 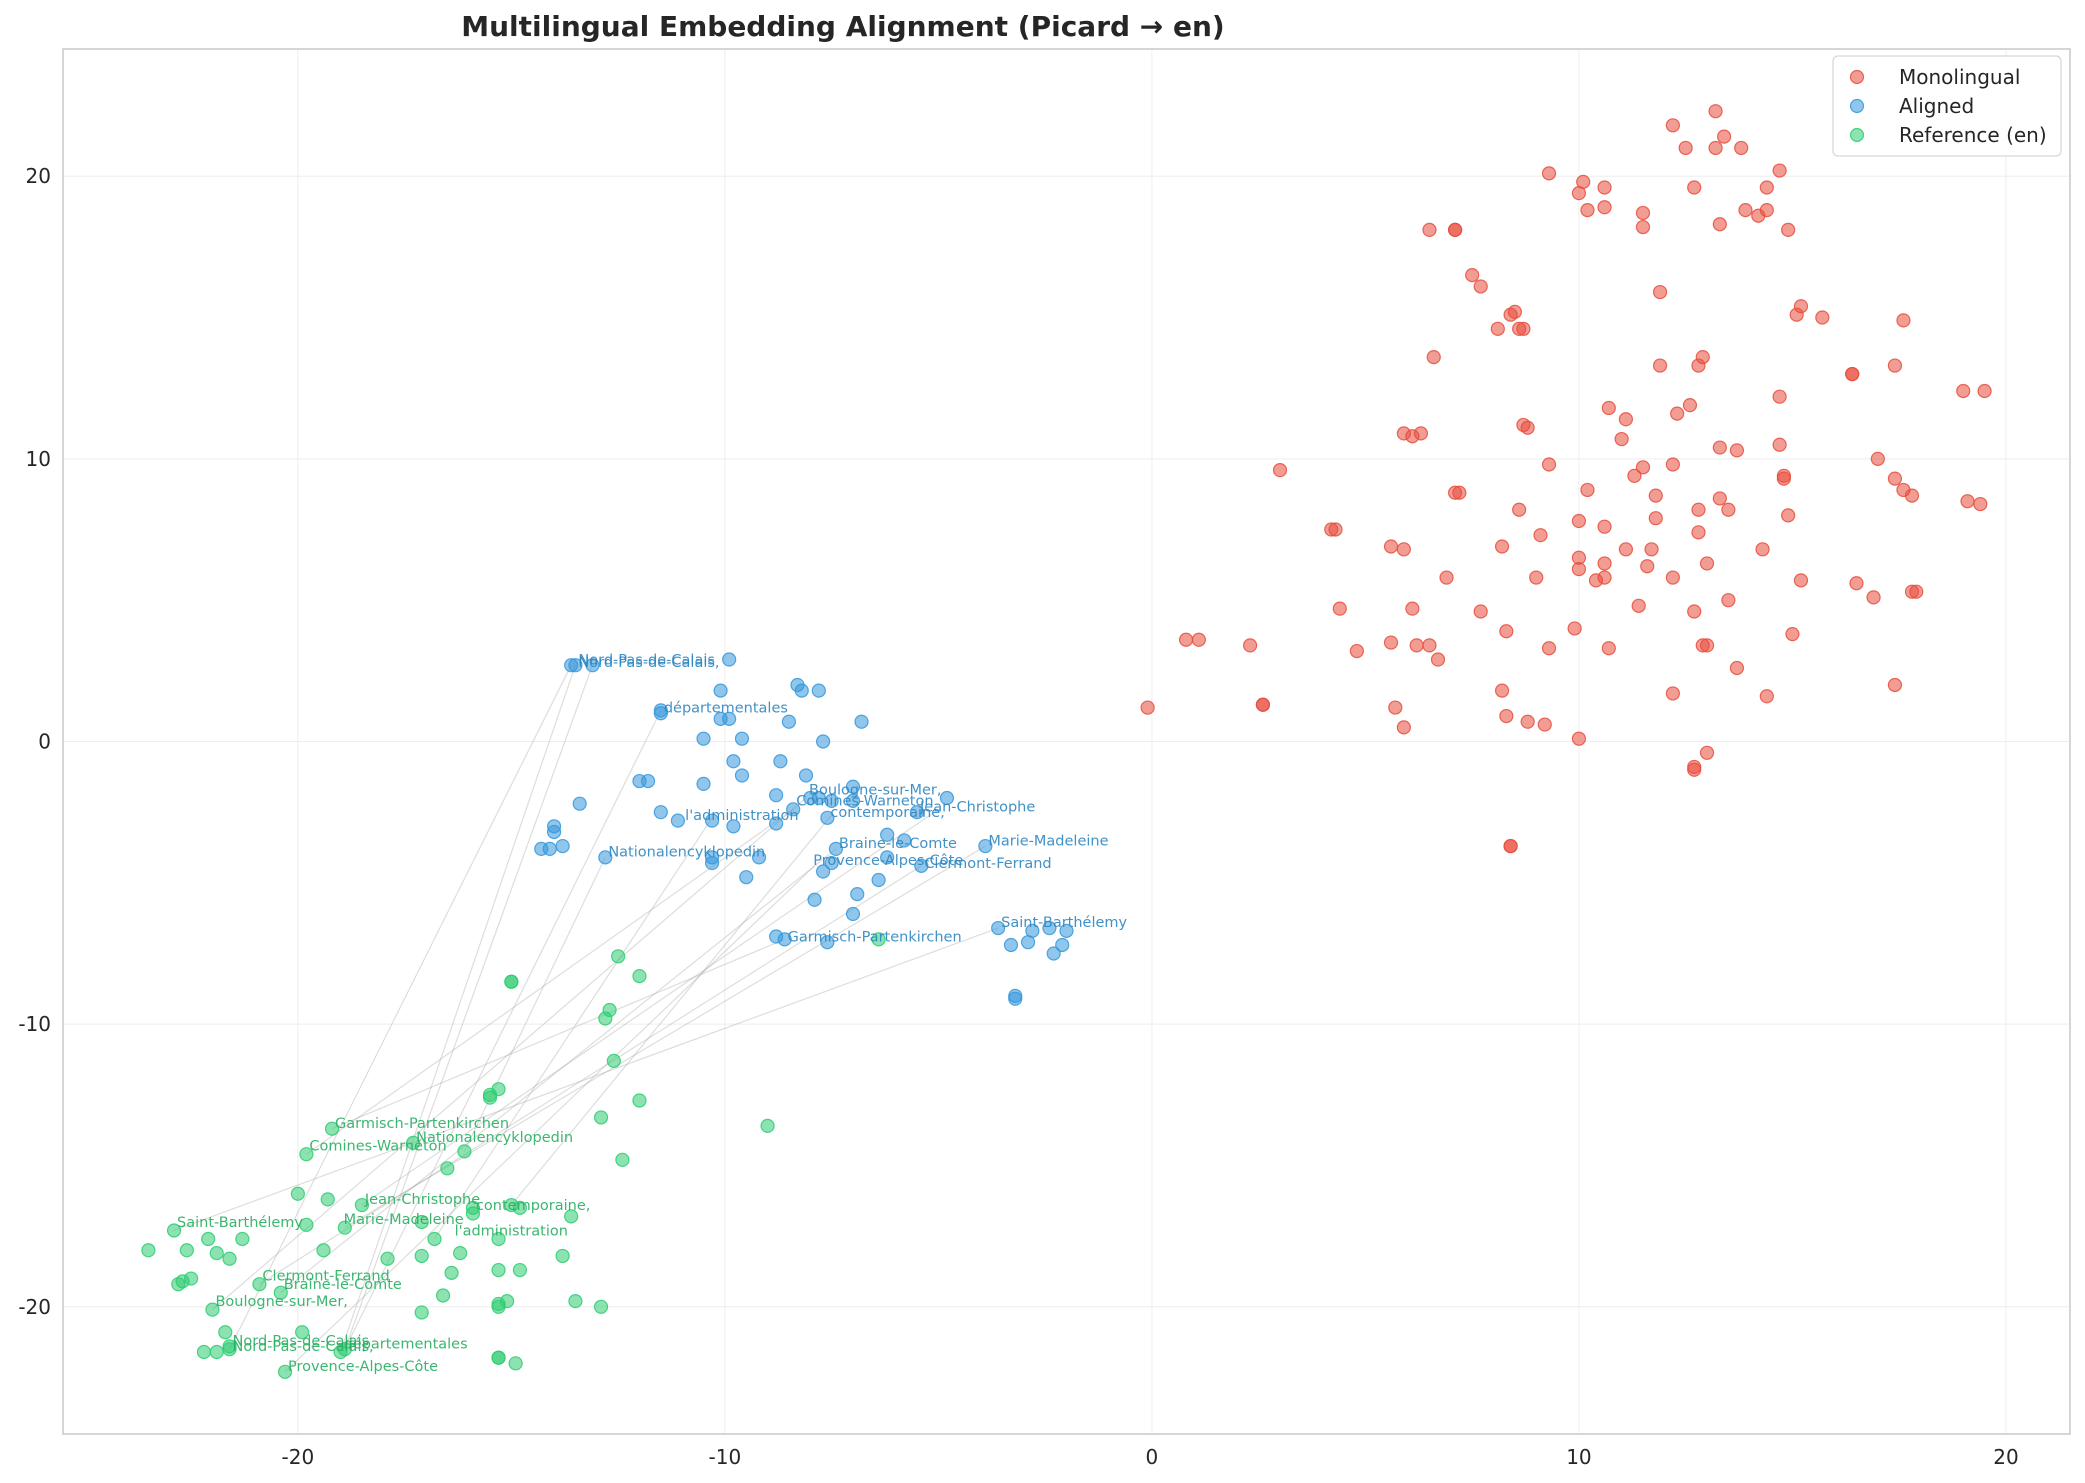 I want to click on point-annotation: départementales, so click(x=726, y=708).